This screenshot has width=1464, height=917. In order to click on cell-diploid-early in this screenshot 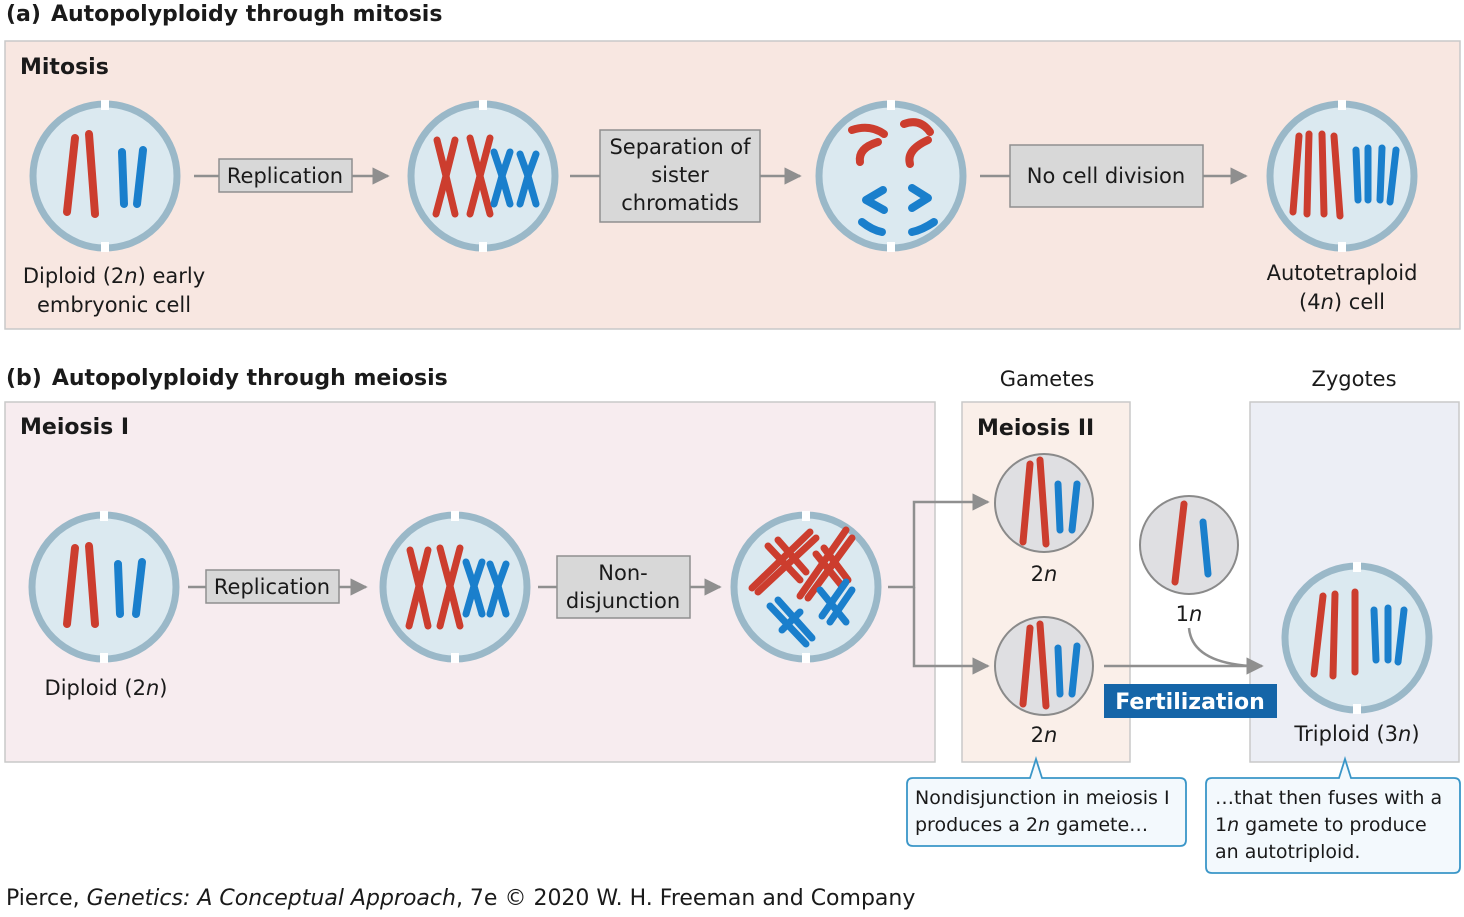, I will do `click(105, 176)`.